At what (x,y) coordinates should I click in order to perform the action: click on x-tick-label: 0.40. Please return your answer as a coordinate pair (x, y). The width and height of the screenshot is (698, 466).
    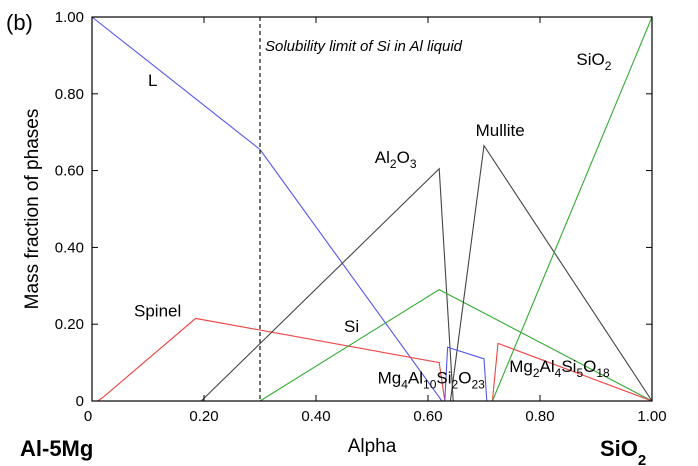
    Looking at the image, I should click on (315, 416).